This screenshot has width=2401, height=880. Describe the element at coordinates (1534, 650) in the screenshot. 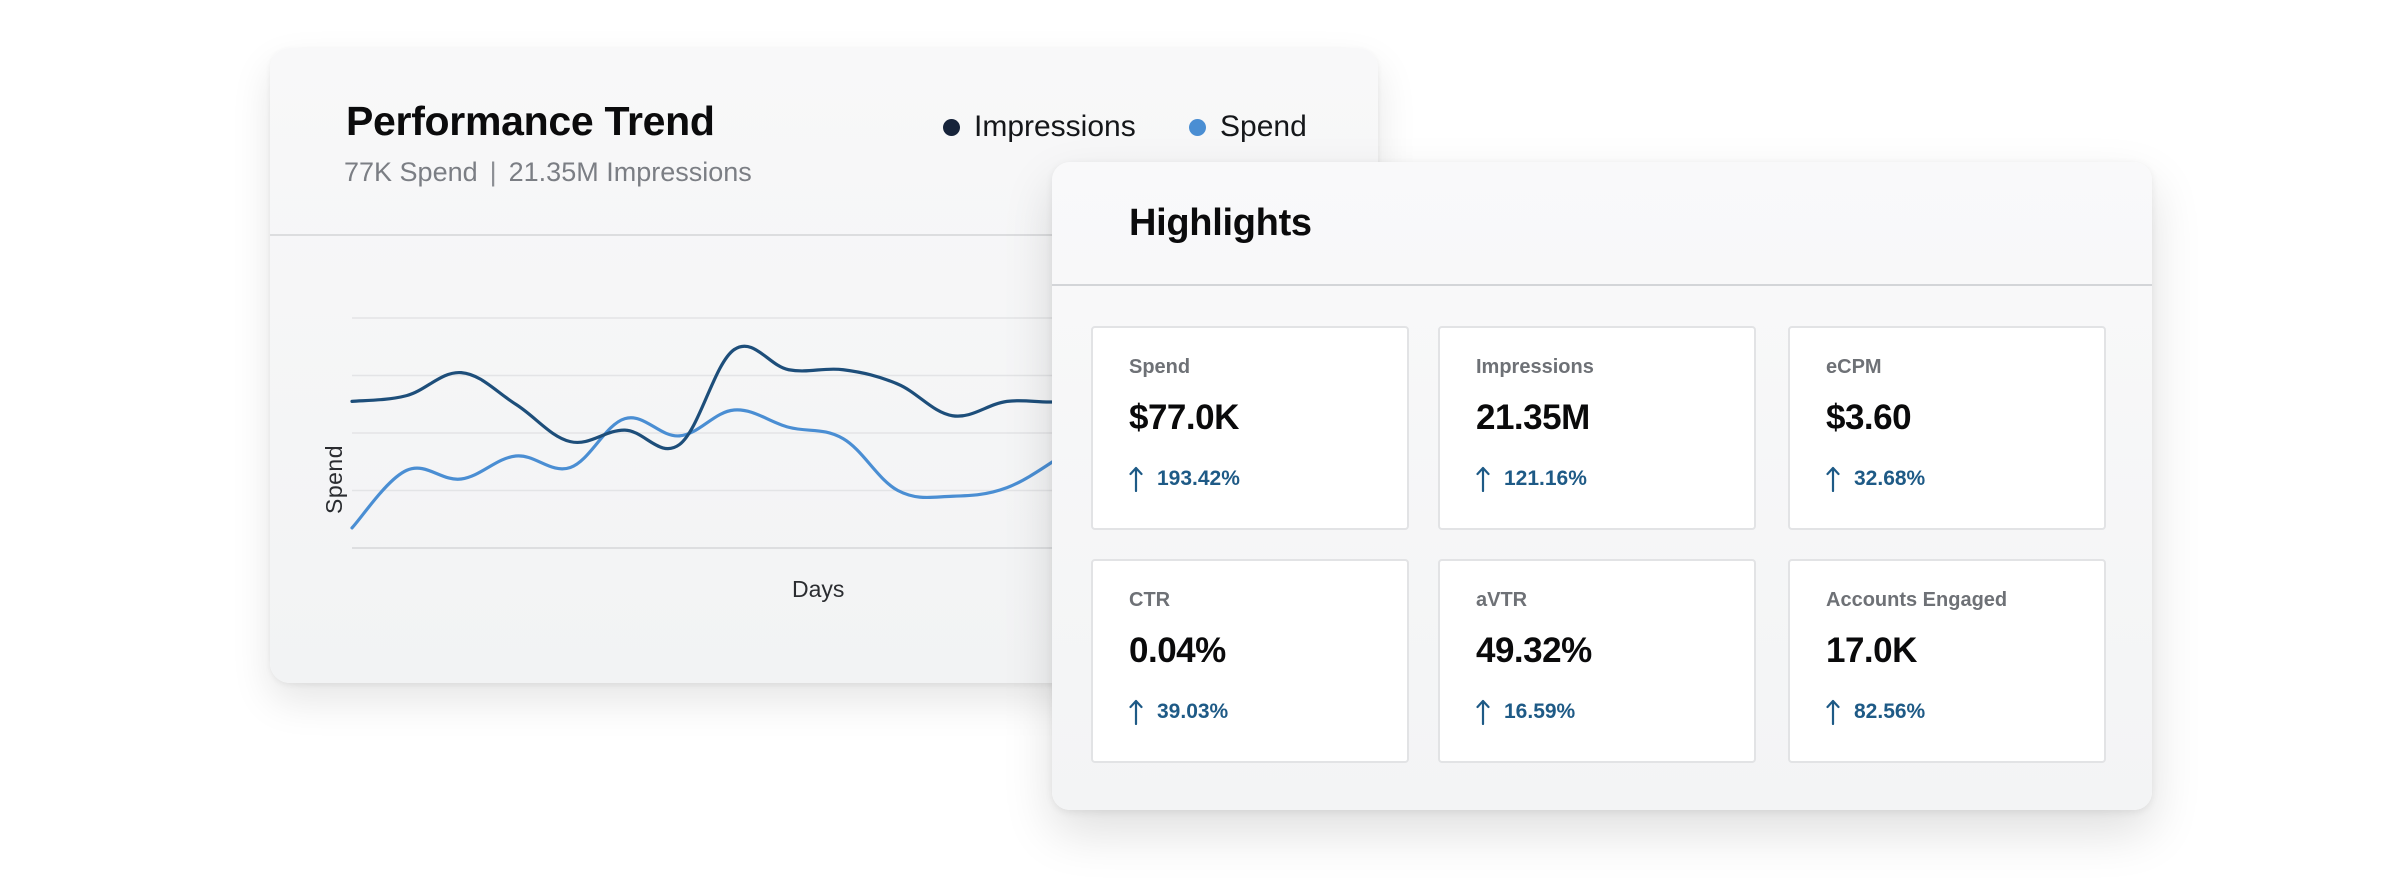

I see `metric-value: 49.32%` at that location.